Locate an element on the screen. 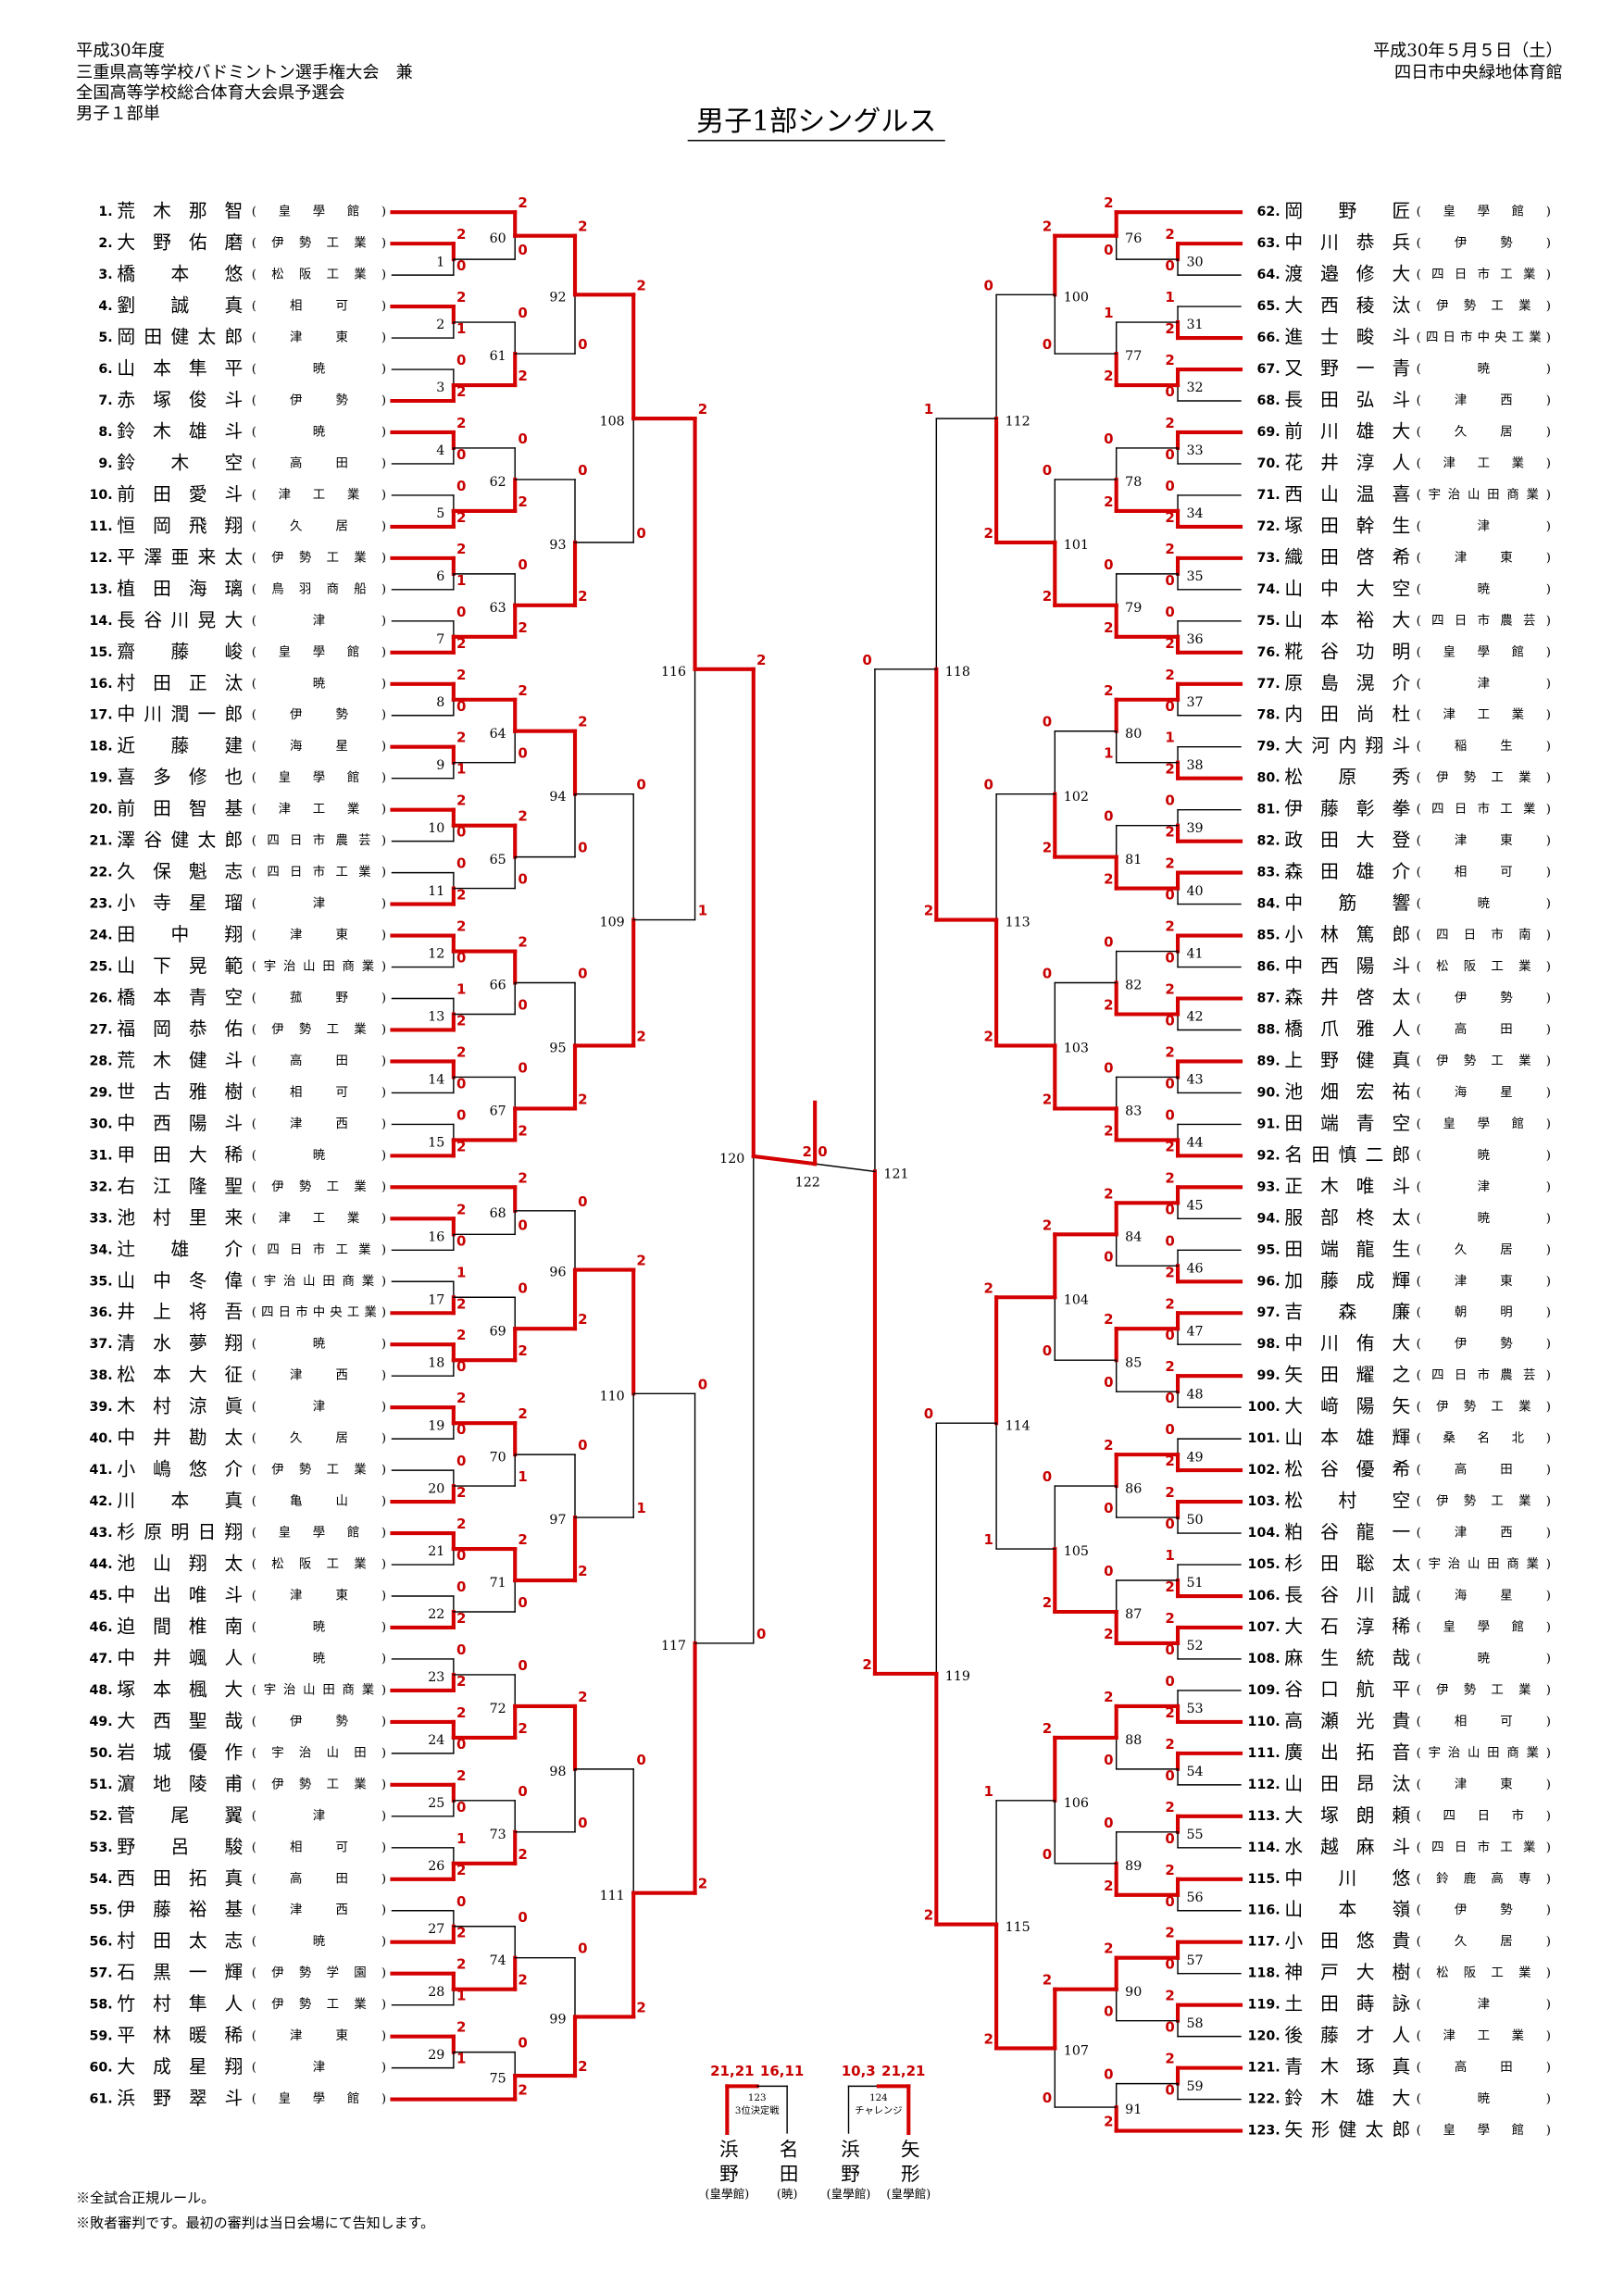 The width and height of the screenshot is (1624, 2296). match-number: 118 is located at coordinates (957, 672).